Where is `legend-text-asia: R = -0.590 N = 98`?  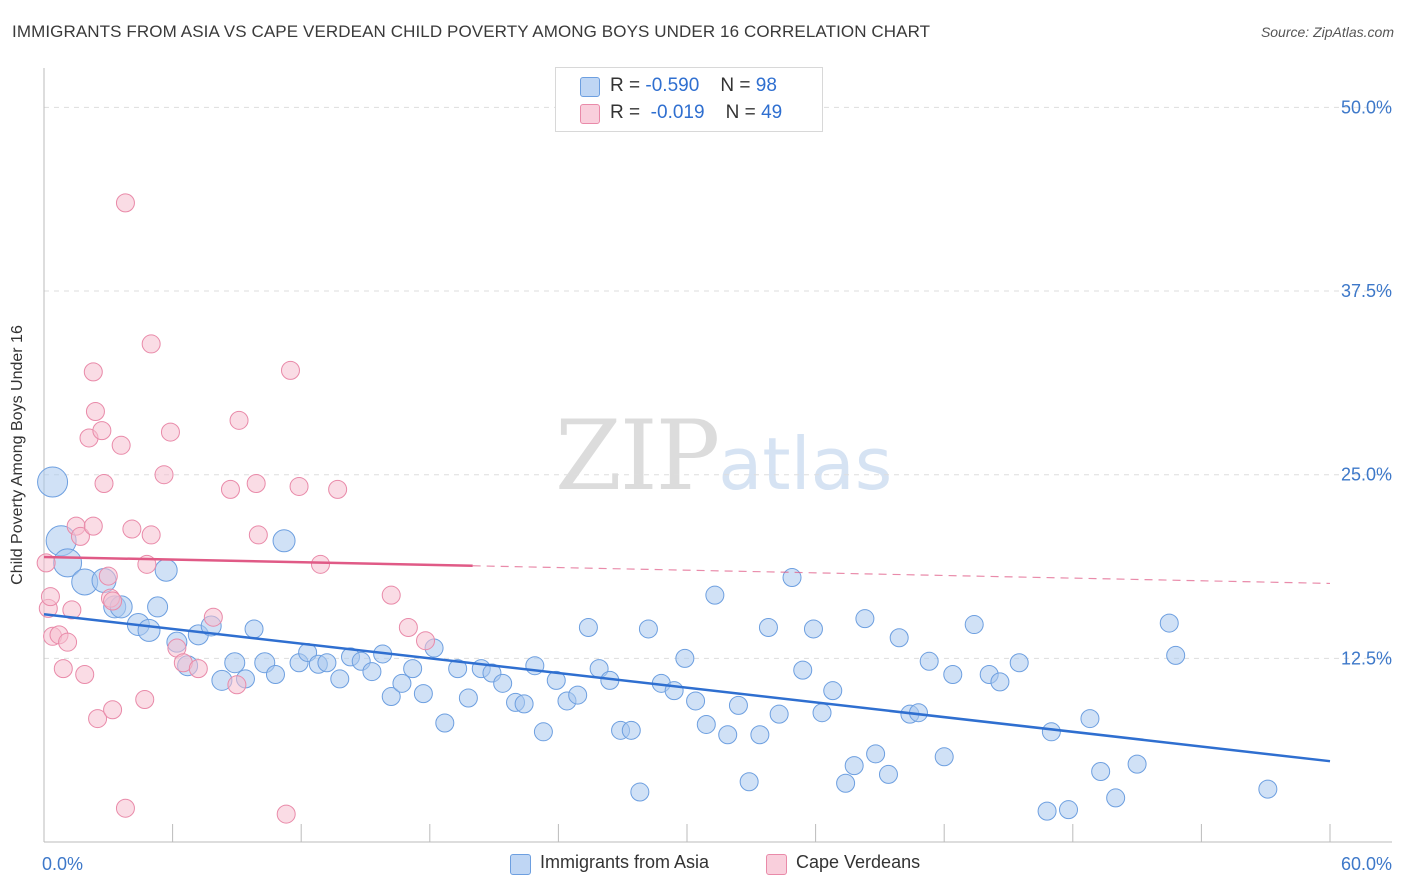
legend-text-asia: R = -0.590 N = 98 is located at coordinates (693, 86).